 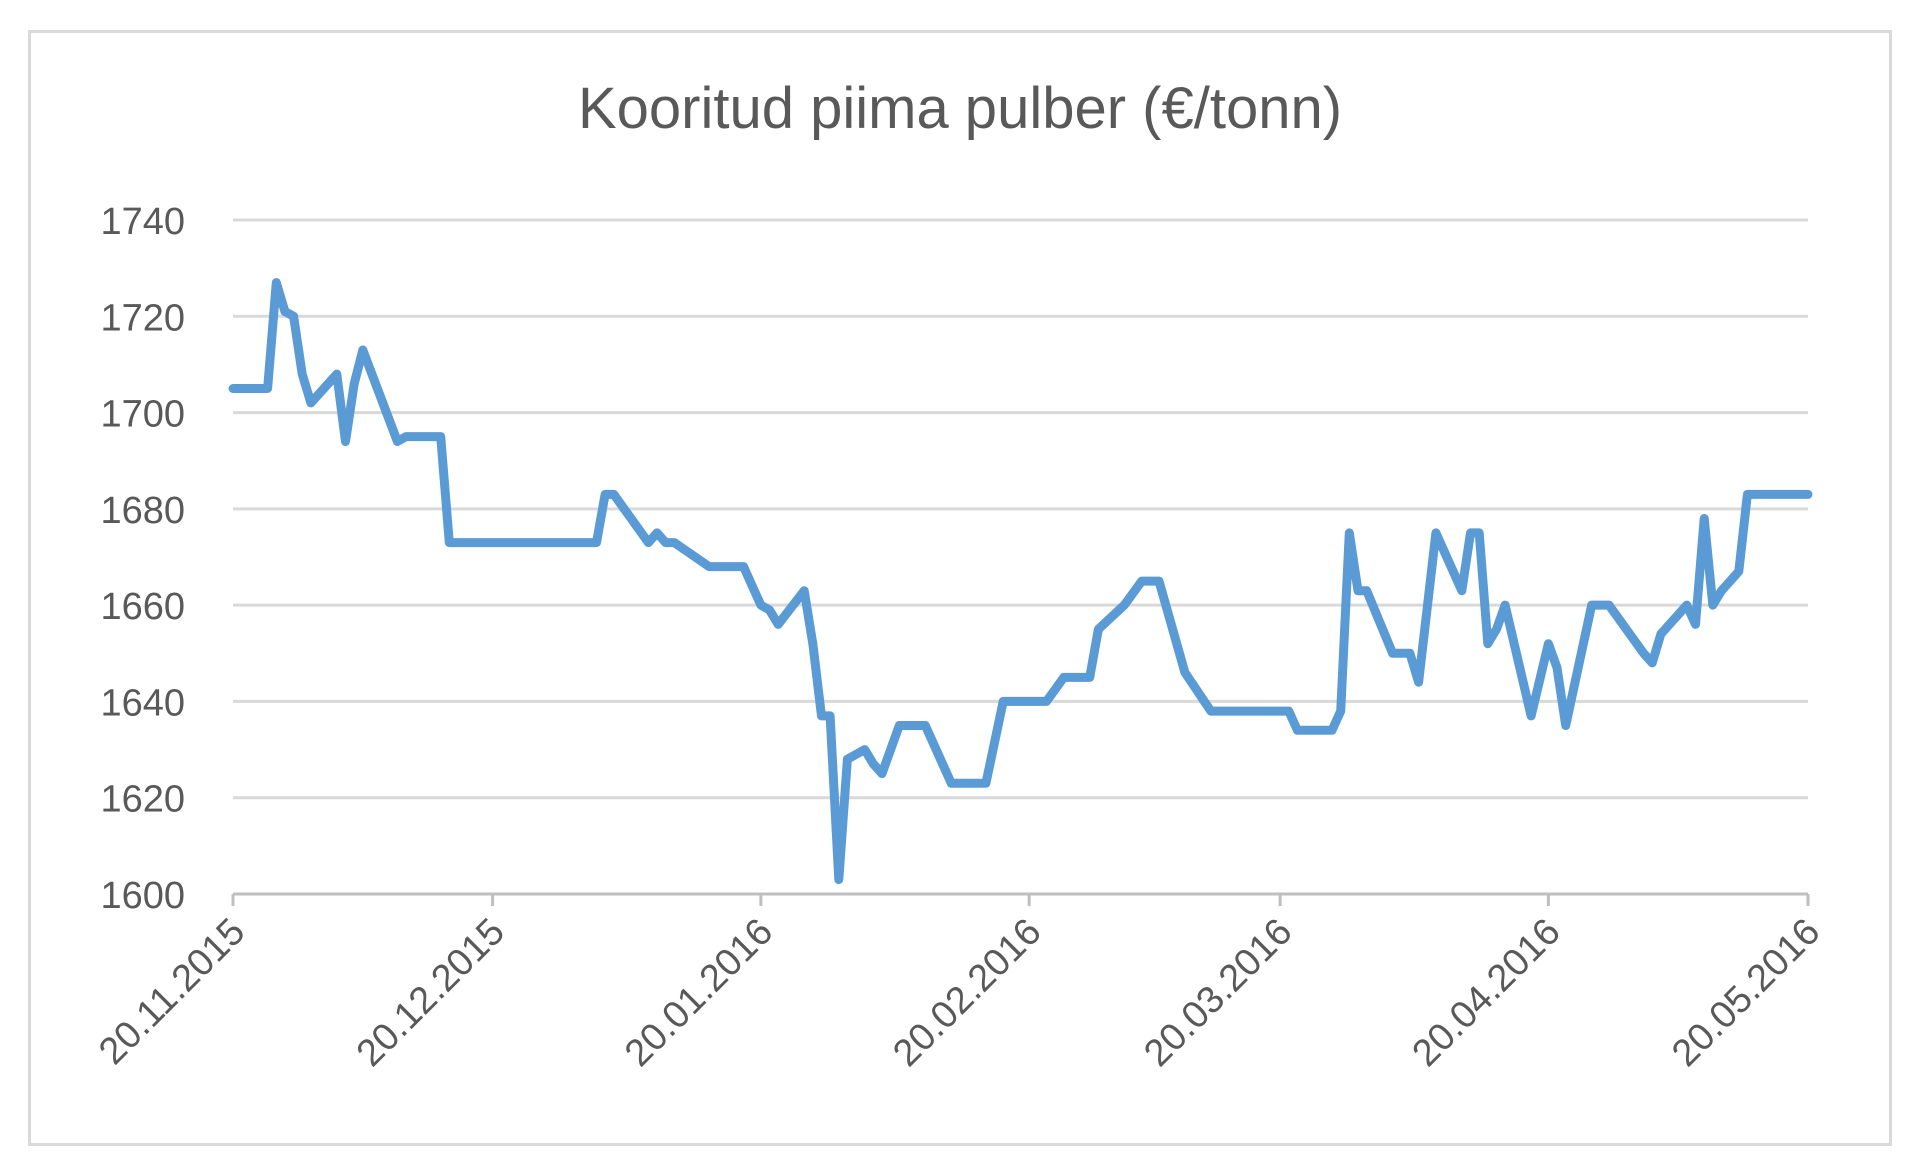 I want to click on x-tick-label: 20.05.2016, so click(x=1746, y=993).